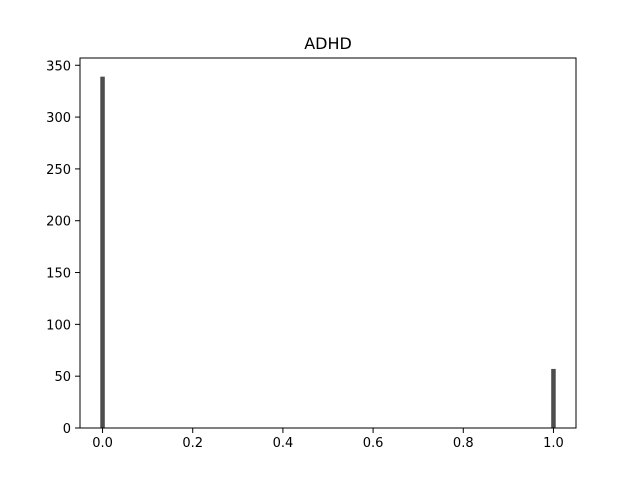 The image size is (640, 480). Describe the element at coordinates (328, 43) in the screenshot. I see `chart-title: ADHD` at that location.